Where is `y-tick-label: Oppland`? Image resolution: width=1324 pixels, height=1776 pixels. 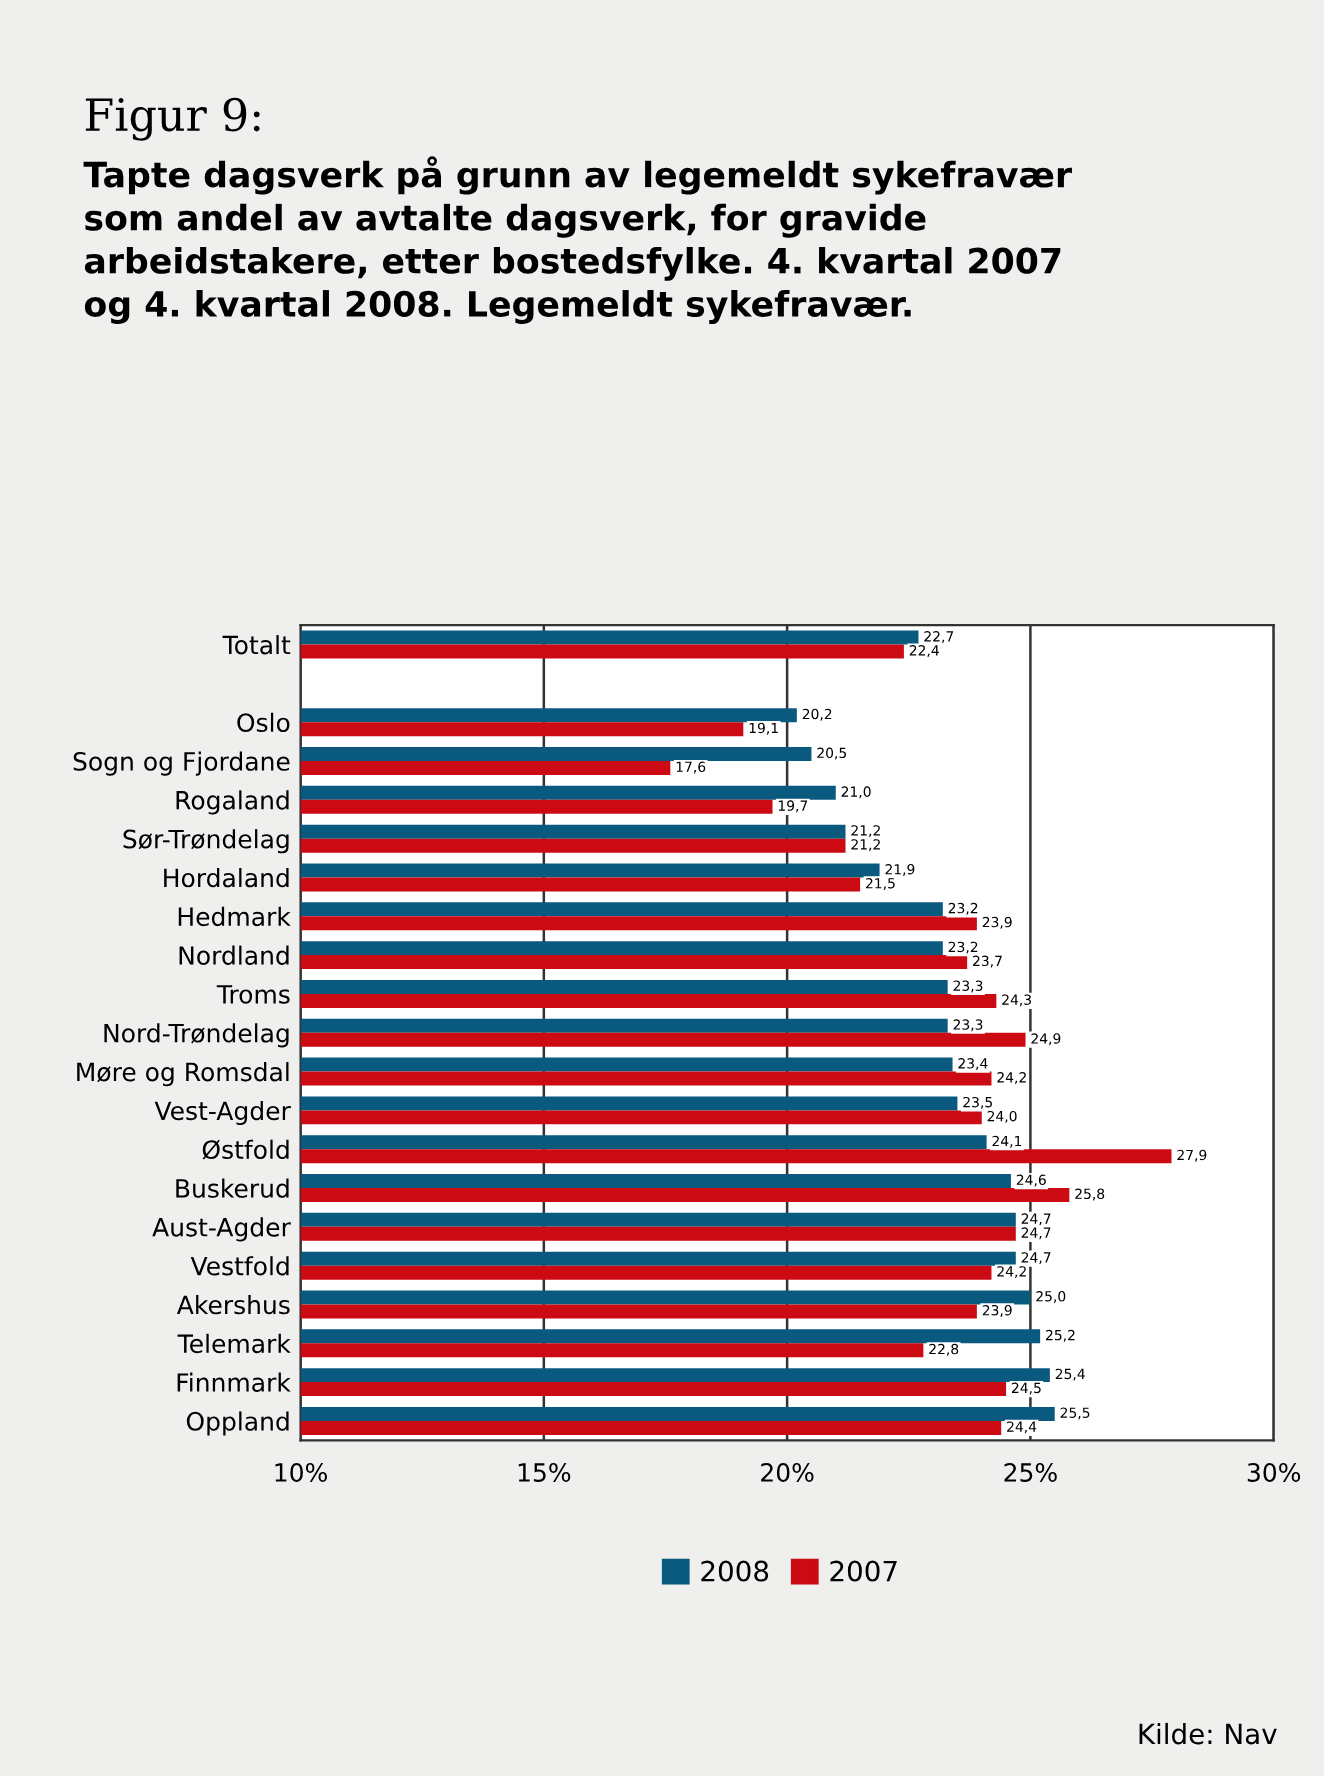
y-tick-label: Oppland is located at coordinates (237, 1423).